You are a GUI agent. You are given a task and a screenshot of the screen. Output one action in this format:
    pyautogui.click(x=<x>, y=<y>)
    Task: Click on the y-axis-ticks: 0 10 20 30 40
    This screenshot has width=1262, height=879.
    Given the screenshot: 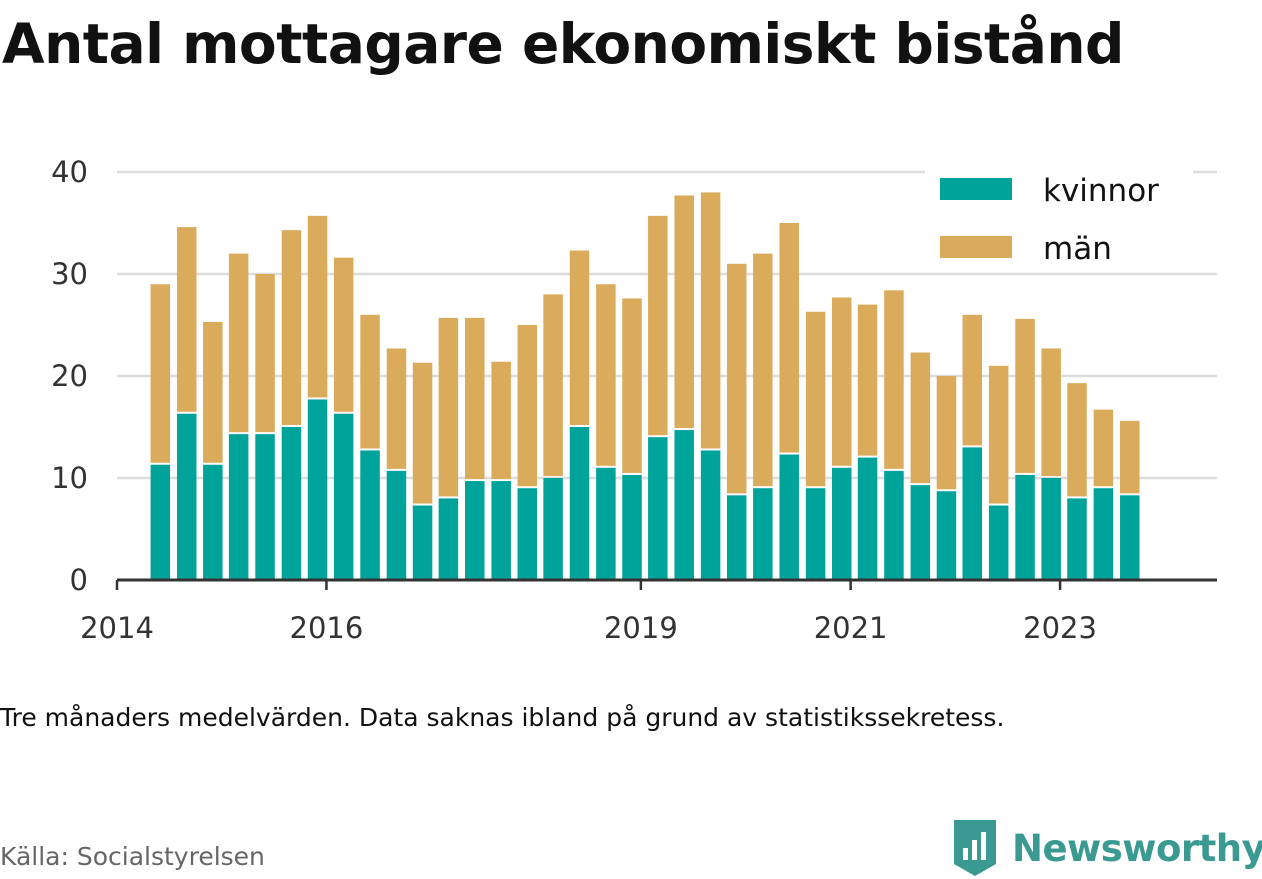 What is the action you would take?
    pyautogui.click(x=69, y=376)
    